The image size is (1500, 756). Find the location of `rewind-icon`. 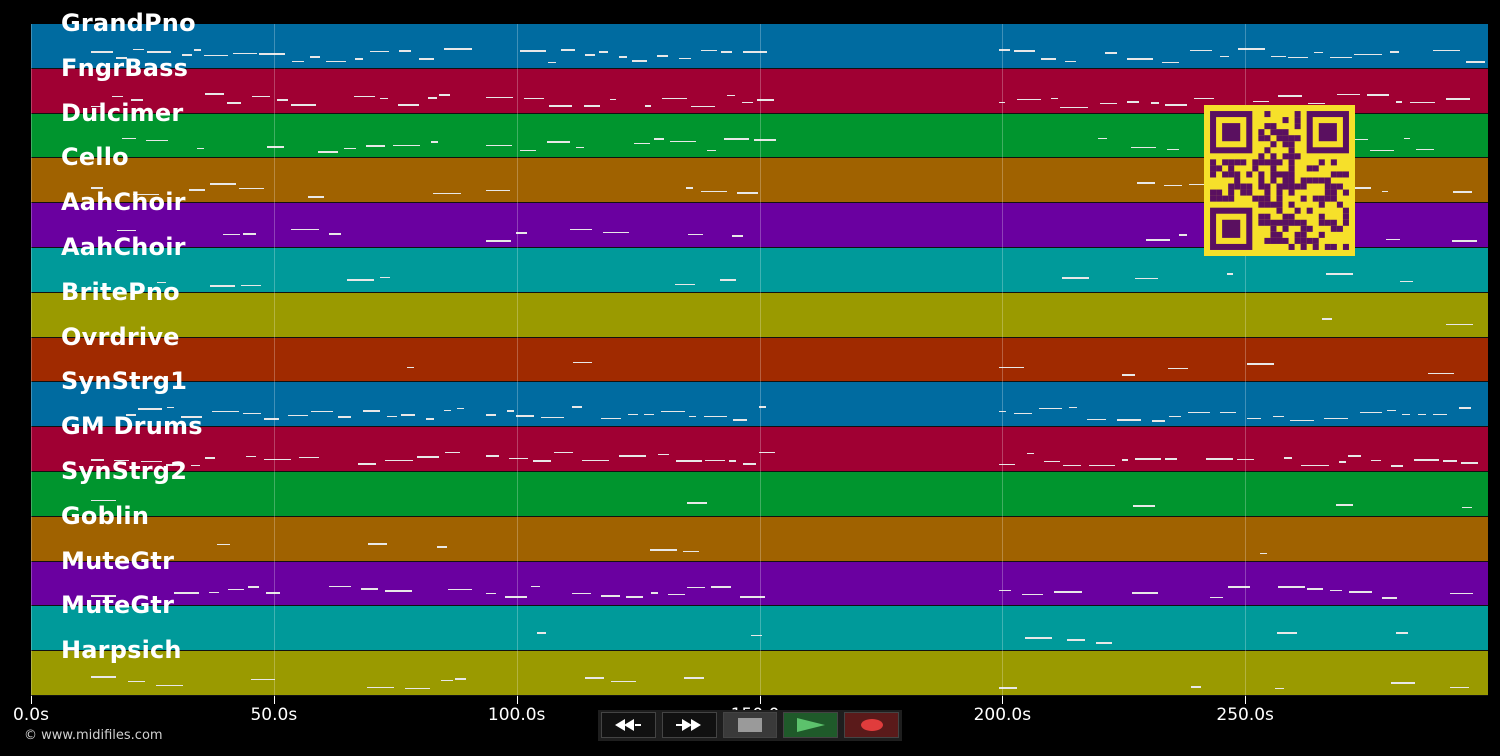

rewind-icon is located at coordinates (628, 725).